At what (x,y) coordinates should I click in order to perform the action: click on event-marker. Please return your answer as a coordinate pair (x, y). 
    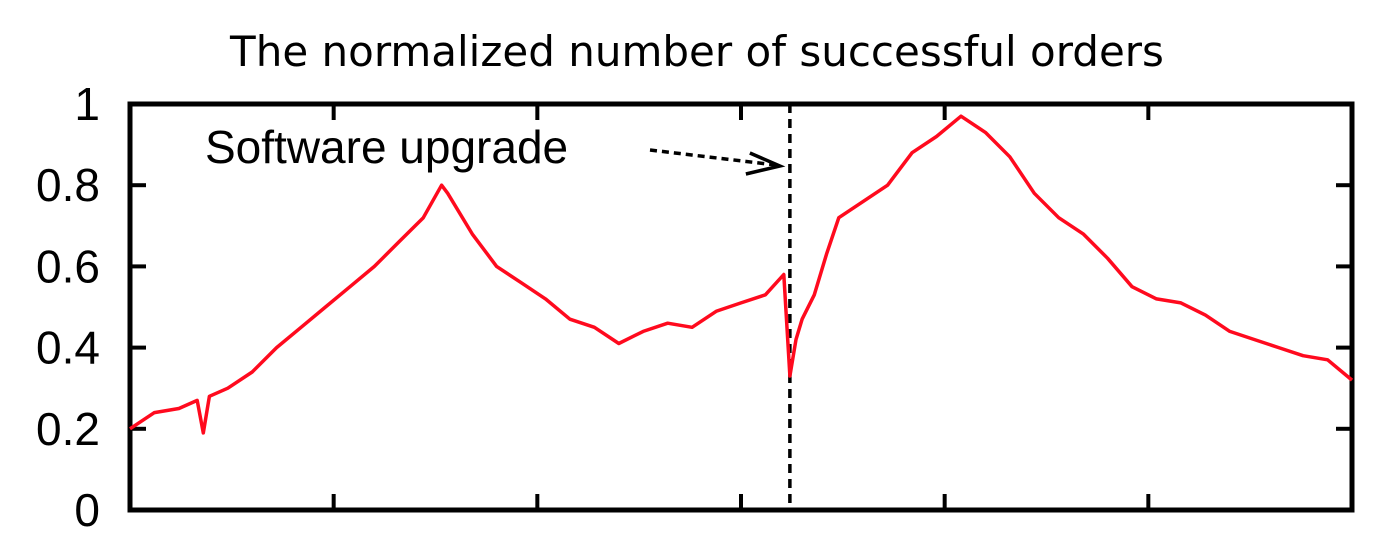
    Looking at the image, I should click on (720, 307).